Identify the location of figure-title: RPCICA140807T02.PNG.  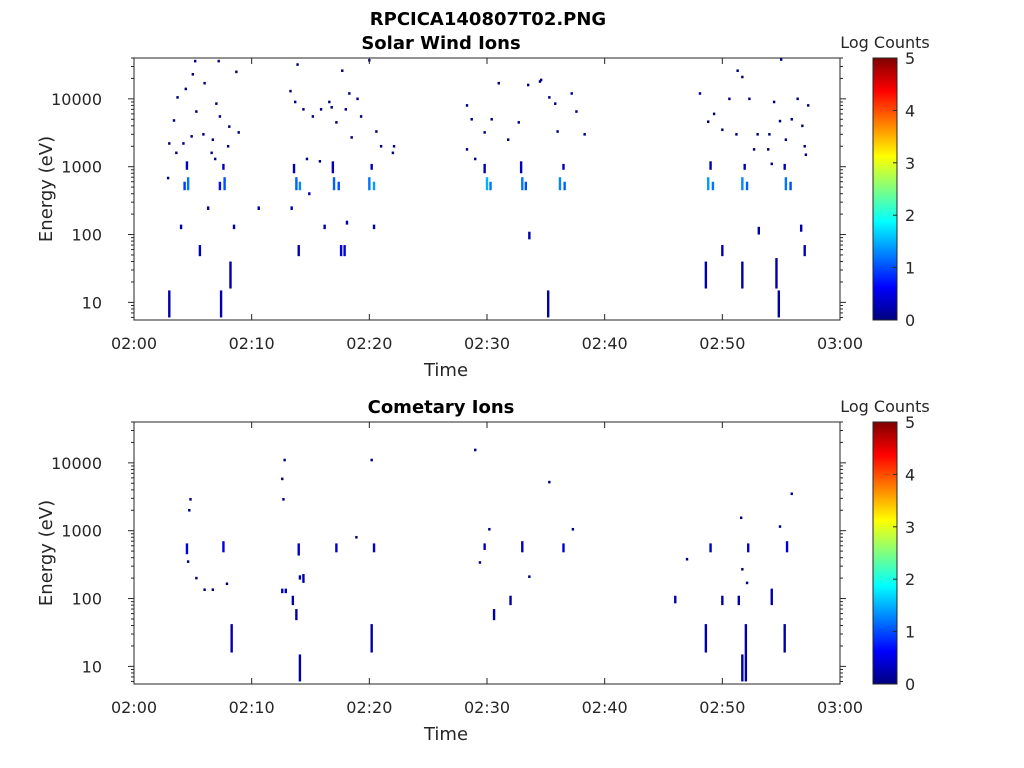
(488, 19).